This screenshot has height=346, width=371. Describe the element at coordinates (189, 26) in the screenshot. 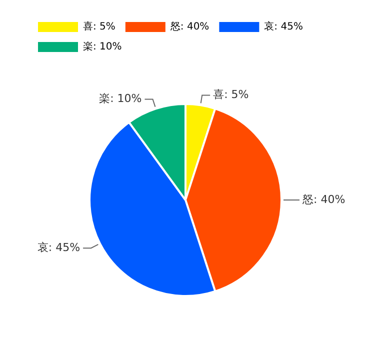

I see `legend-label: 怒: 40%` at that location.